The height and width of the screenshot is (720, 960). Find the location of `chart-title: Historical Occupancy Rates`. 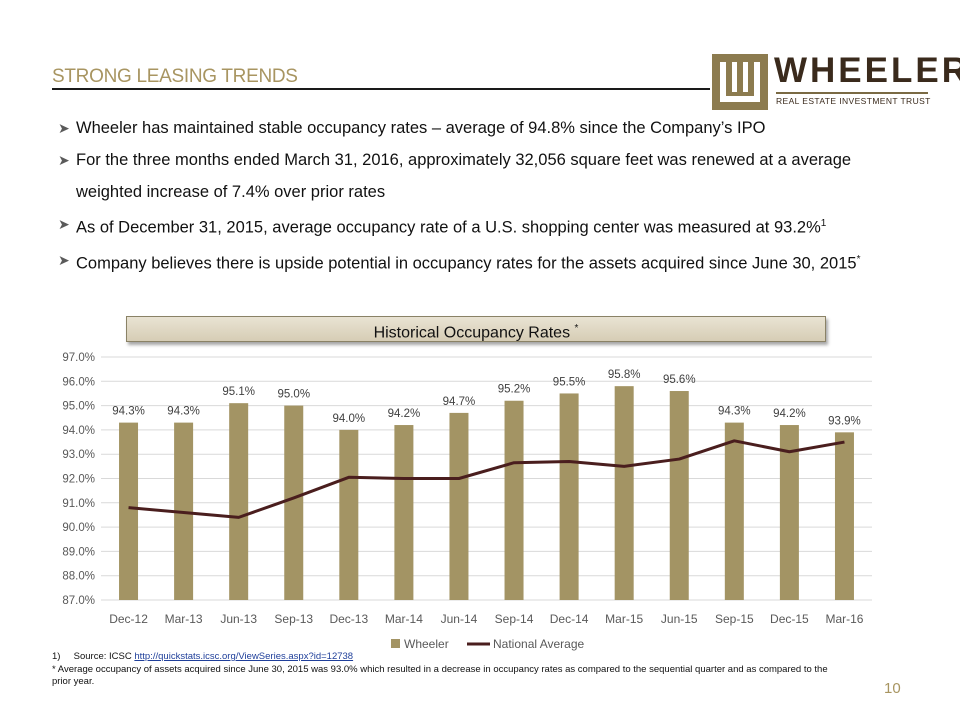

chart-title: Historical Occupancy Rates is located at coordinates (472, 333).